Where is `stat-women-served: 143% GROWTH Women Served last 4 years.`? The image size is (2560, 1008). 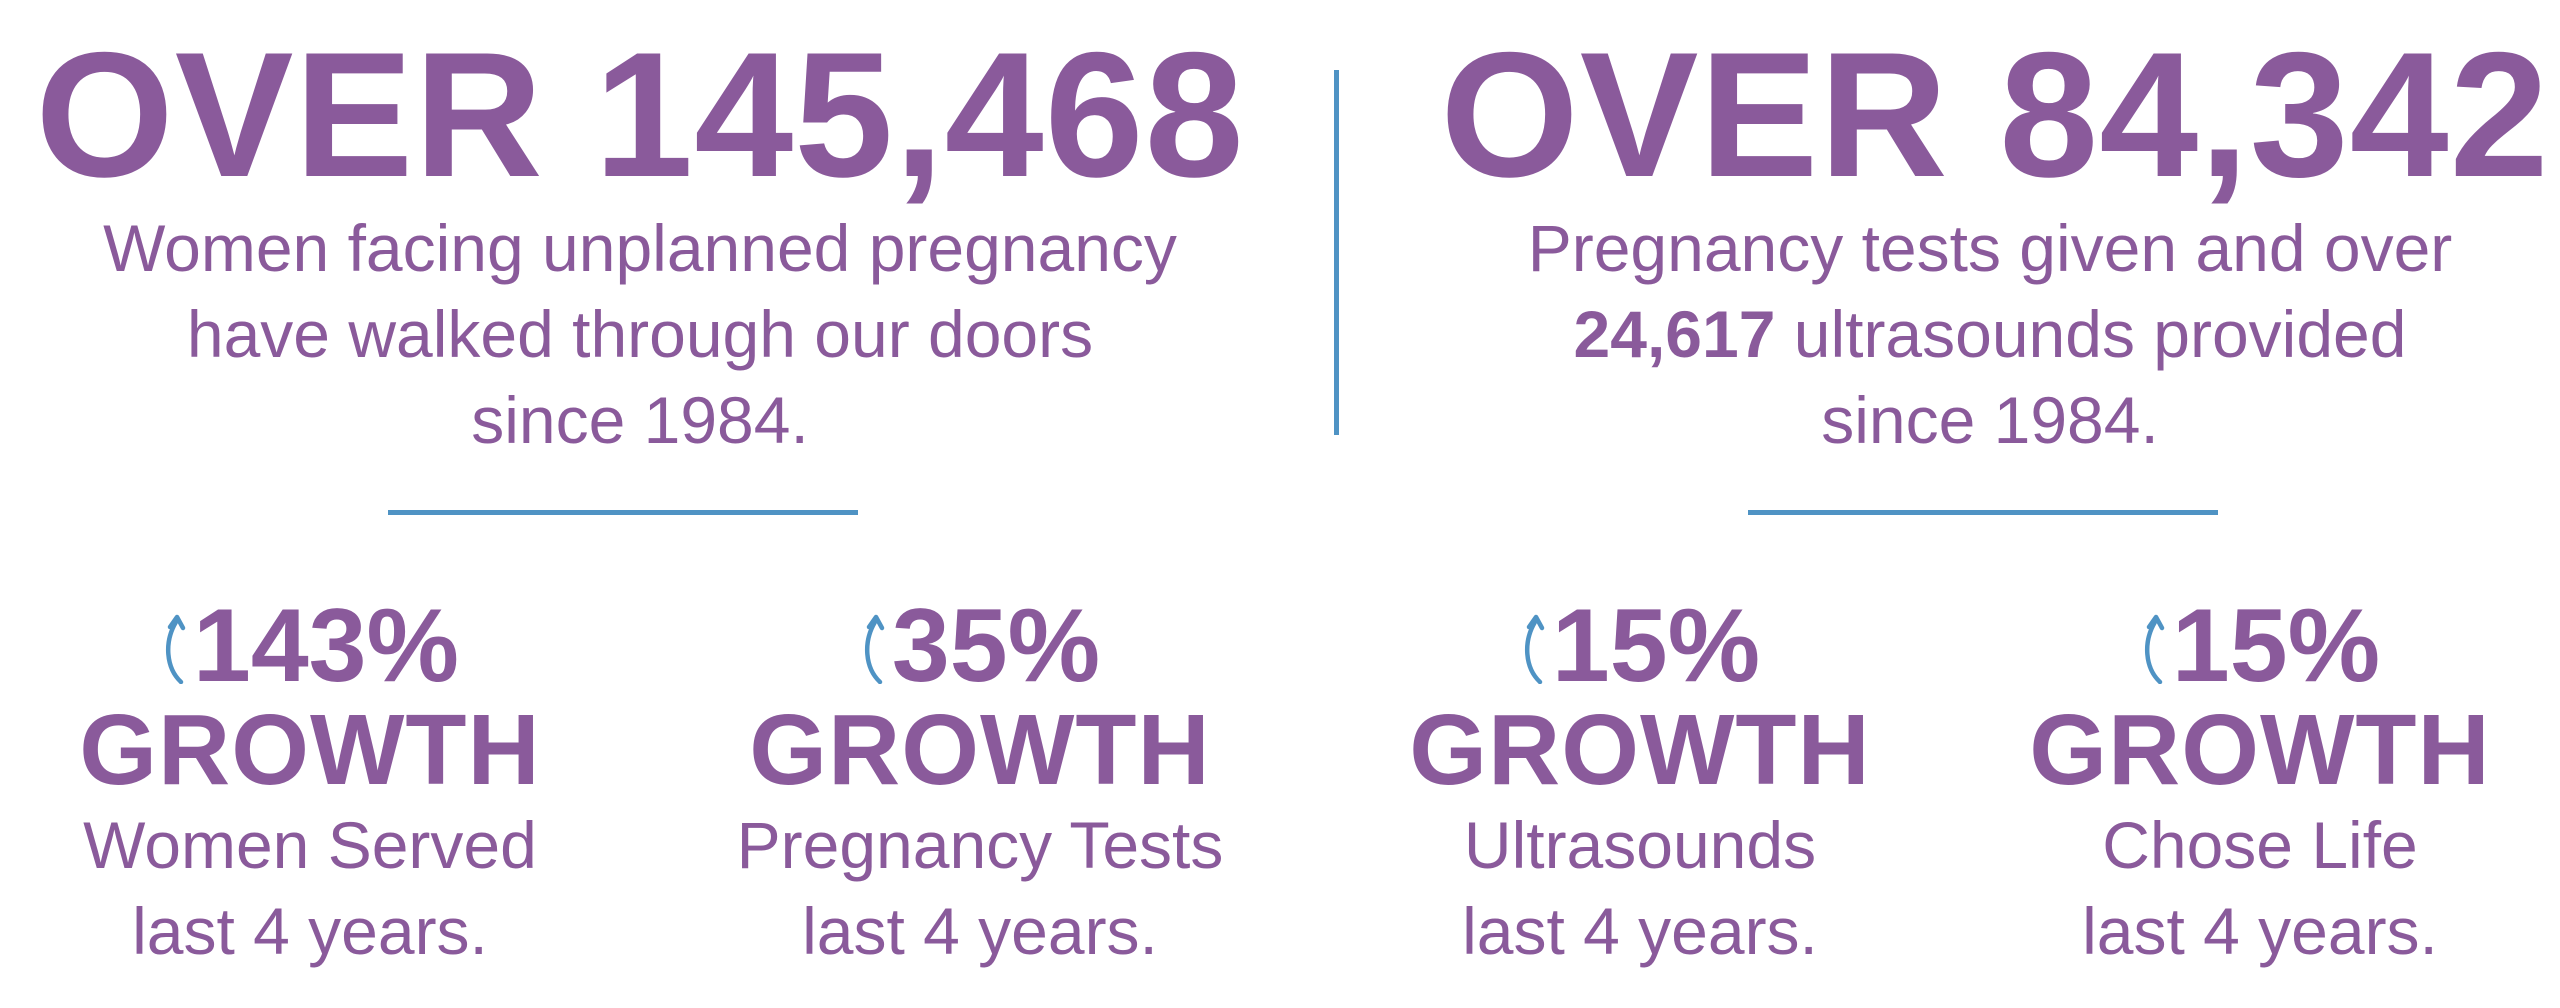
stat-women-served: 143% GROWTH Women Served last 4 years. is located at coordinates (310, 783).